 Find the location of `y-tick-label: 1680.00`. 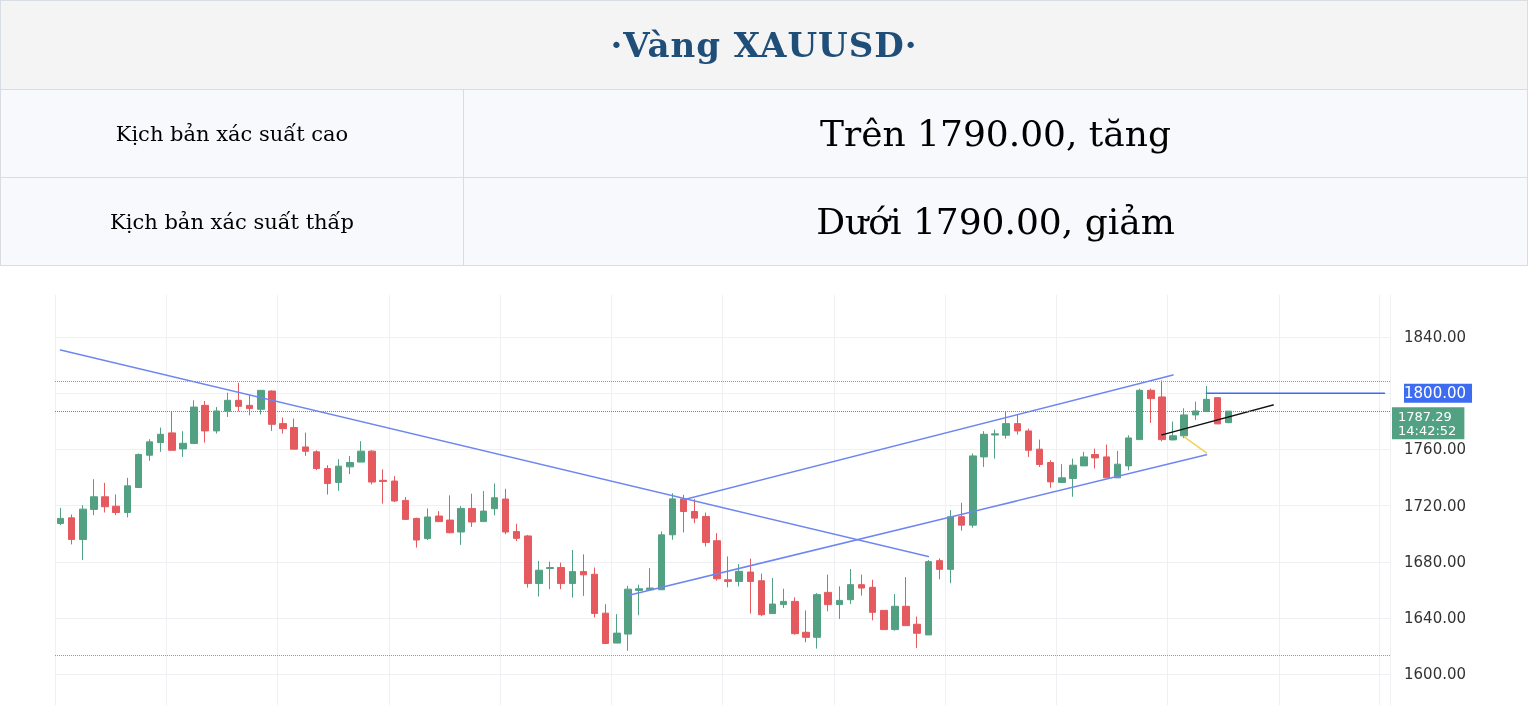

y-tick-label: 1680.00 is located at coordinates (1435, 561).